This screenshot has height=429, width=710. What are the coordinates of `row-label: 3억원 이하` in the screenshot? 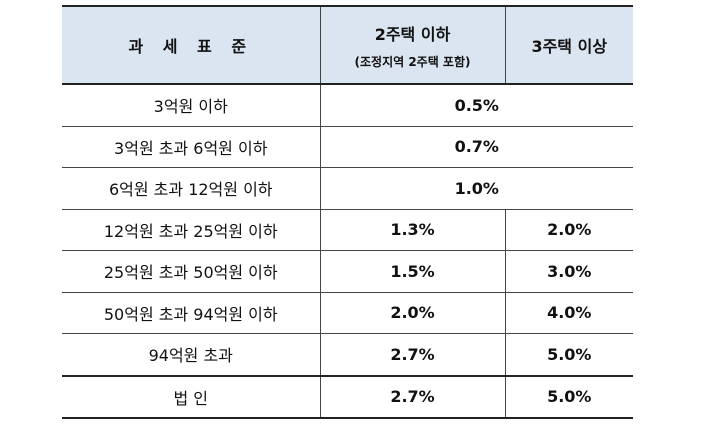 It's located at (191, 105).